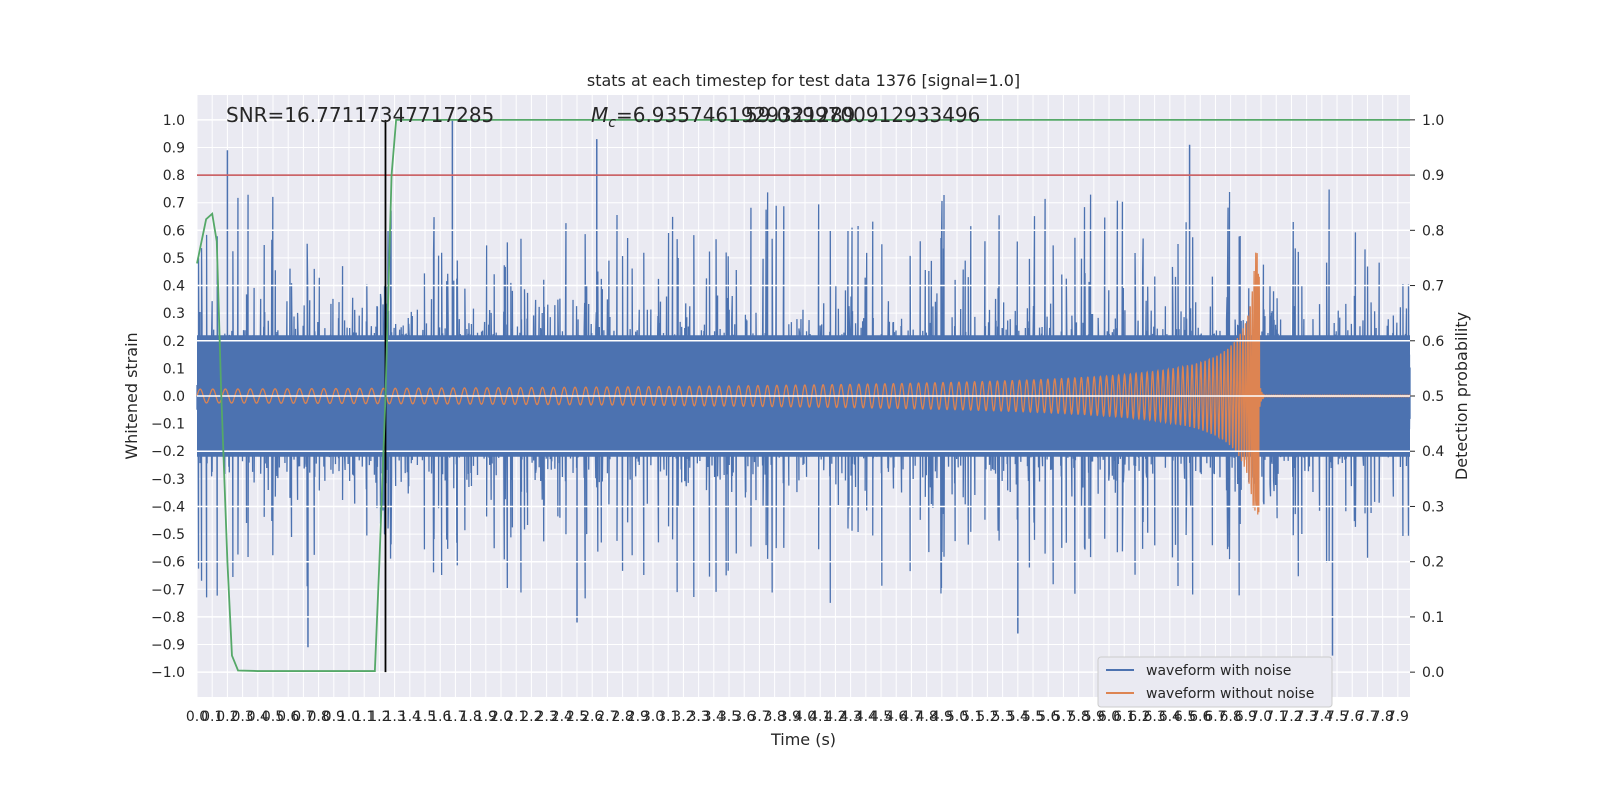 The image size is (1600, 800). I want to click on x-tick-label: 6.0, so click(1109, 717).